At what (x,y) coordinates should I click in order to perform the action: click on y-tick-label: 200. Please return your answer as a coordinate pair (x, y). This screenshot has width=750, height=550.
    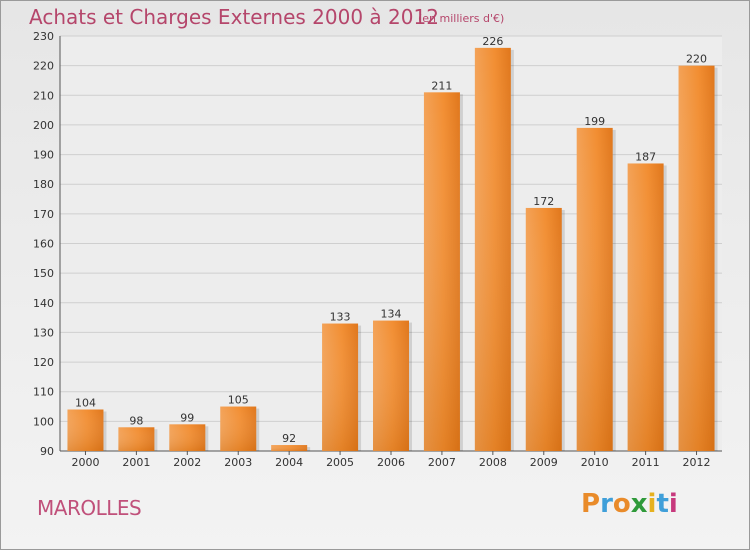
    Looking at the image, I should click on (43, 125).